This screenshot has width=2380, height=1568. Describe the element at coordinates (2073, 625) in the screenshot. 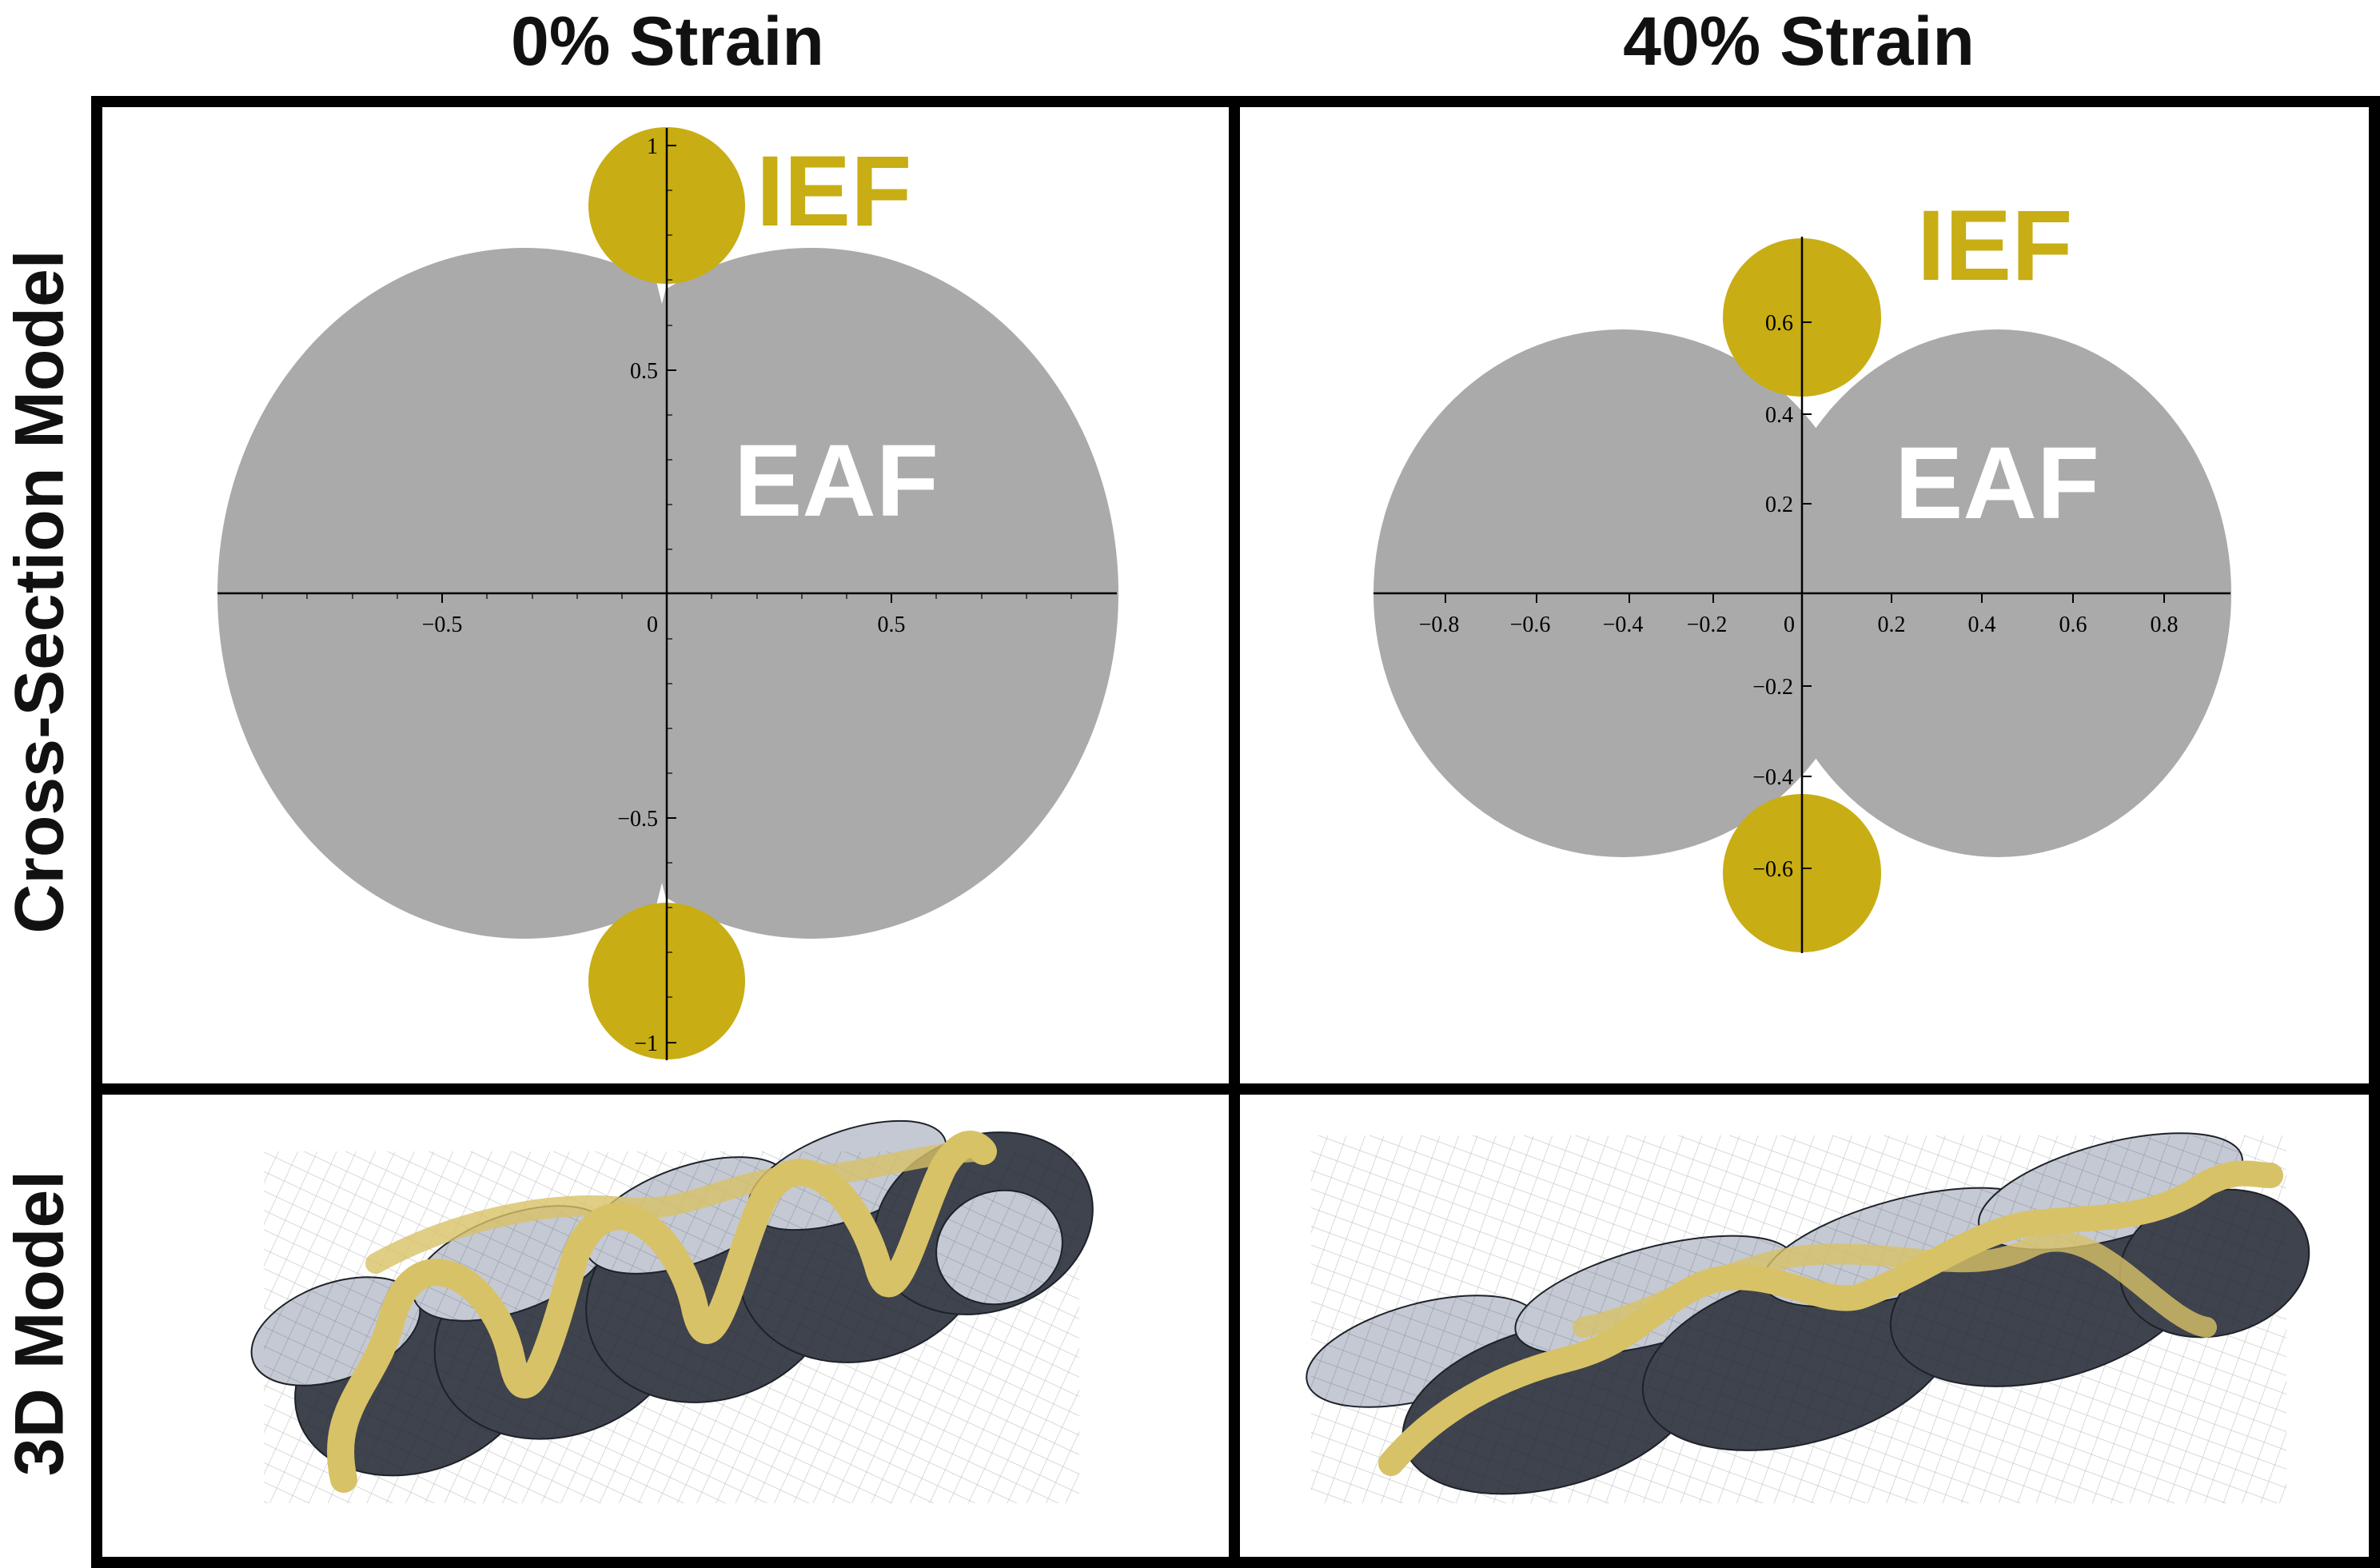

I see `x-tick-label: 0.6` at that location.